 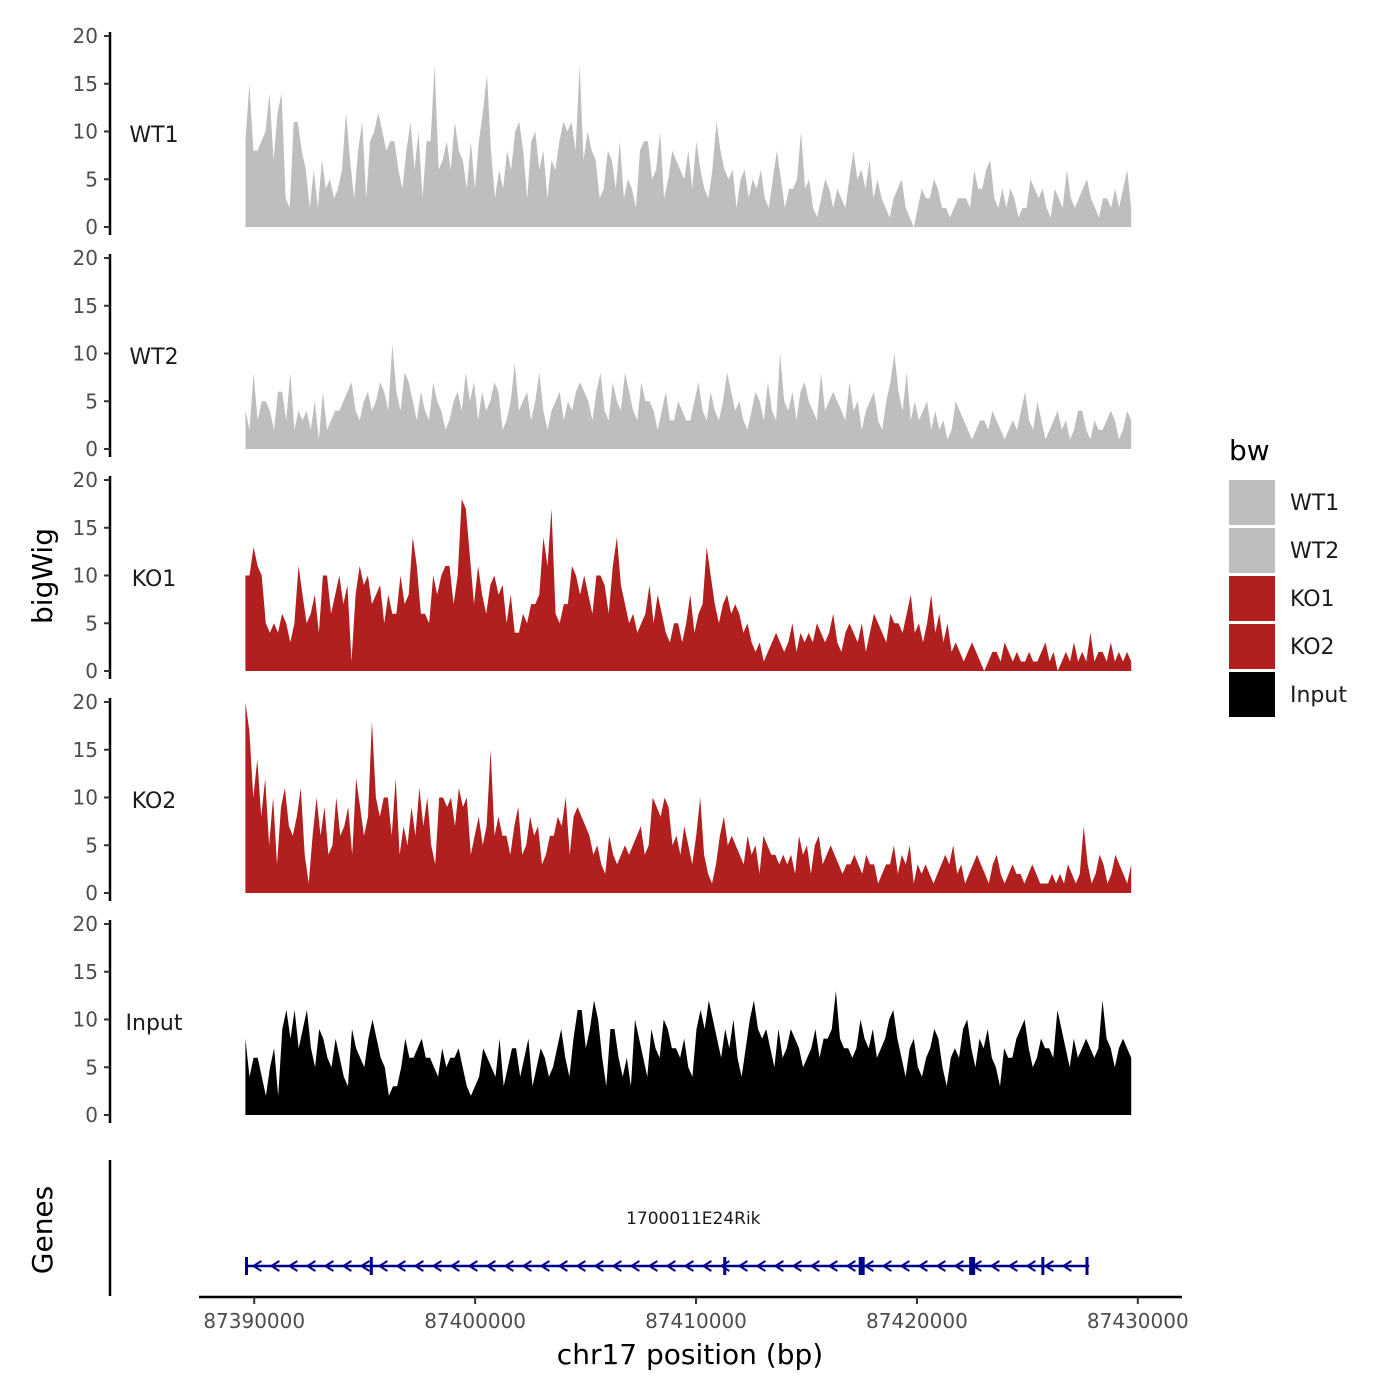 I want to click on track-label: Input, so click(x=154, y=1023).